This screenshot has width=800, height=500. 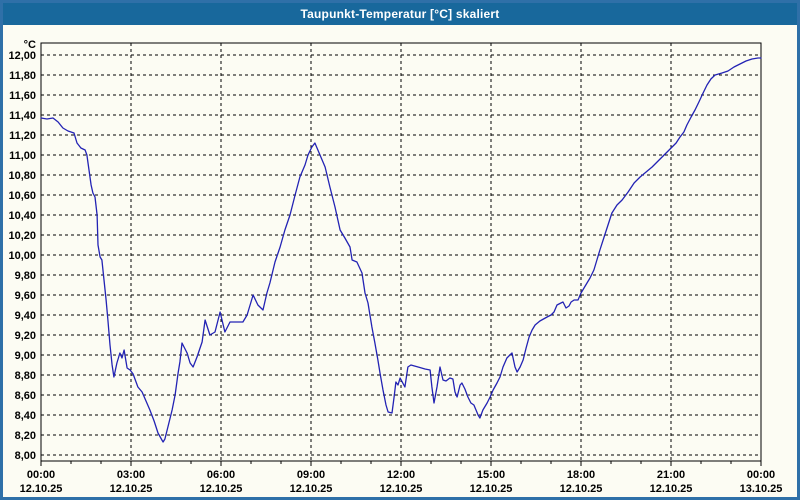 I want to click on chart-title-bar: Taupunkt-Temperatur [°C] skaliert, so click(x=400, y=14).